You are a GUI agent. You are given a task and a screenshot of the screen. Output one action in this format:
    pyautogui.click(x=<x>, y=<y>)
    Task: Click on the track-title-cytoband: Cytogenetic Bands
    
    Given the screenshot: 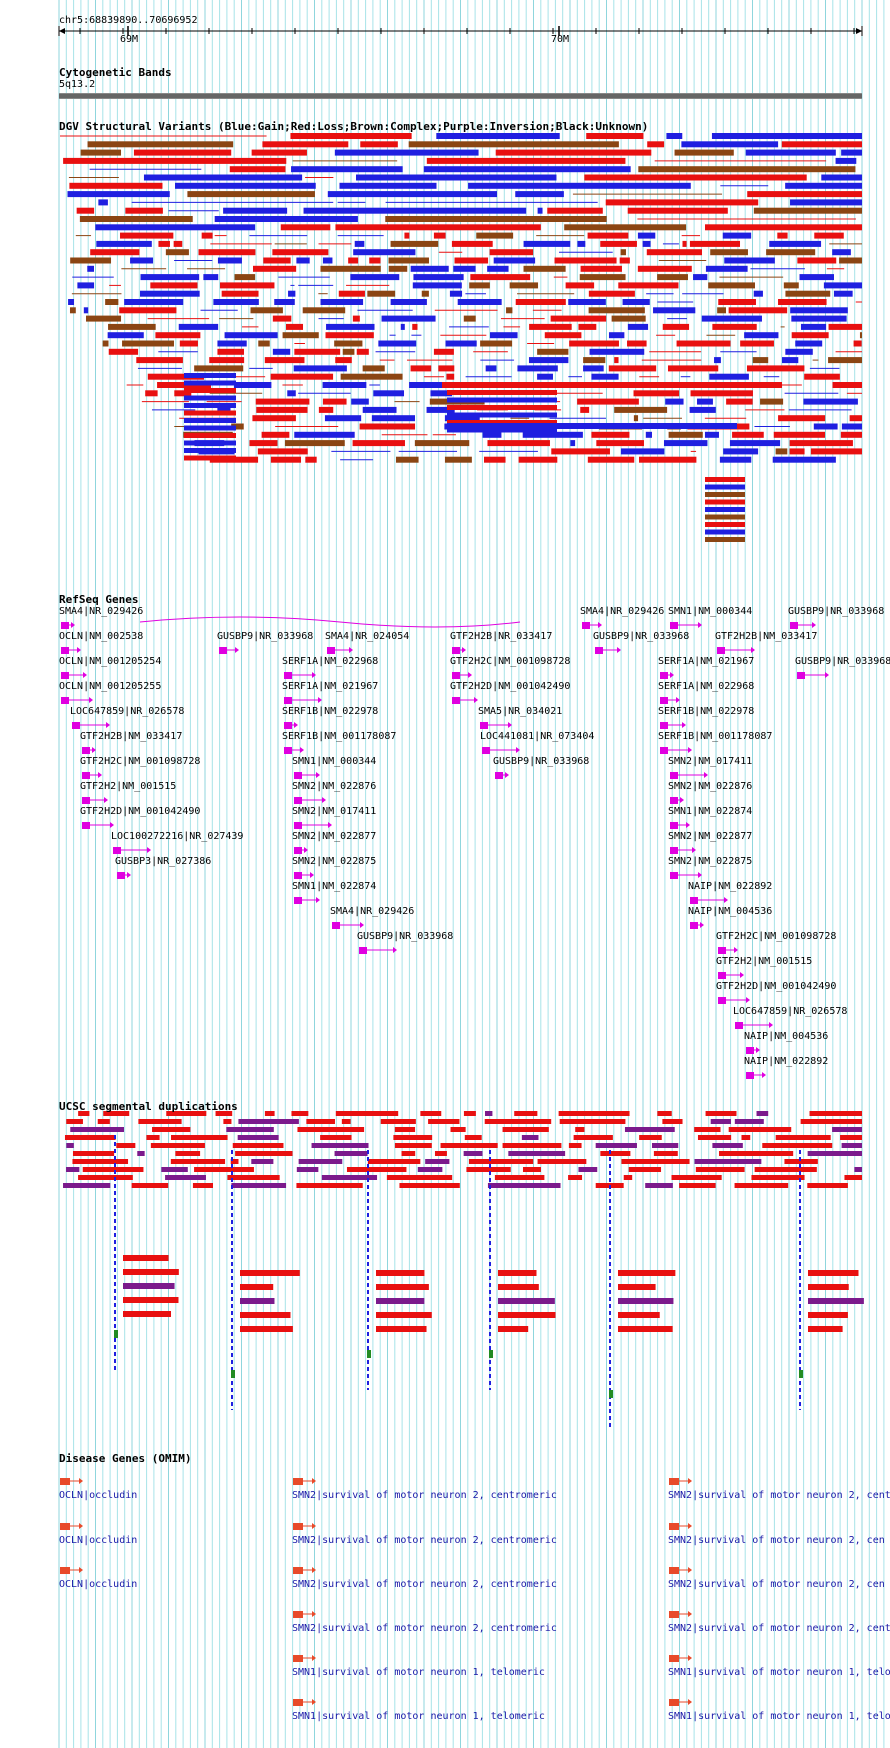 What is the action you would take?
    pyautogui.click(x=115, y=72)
    